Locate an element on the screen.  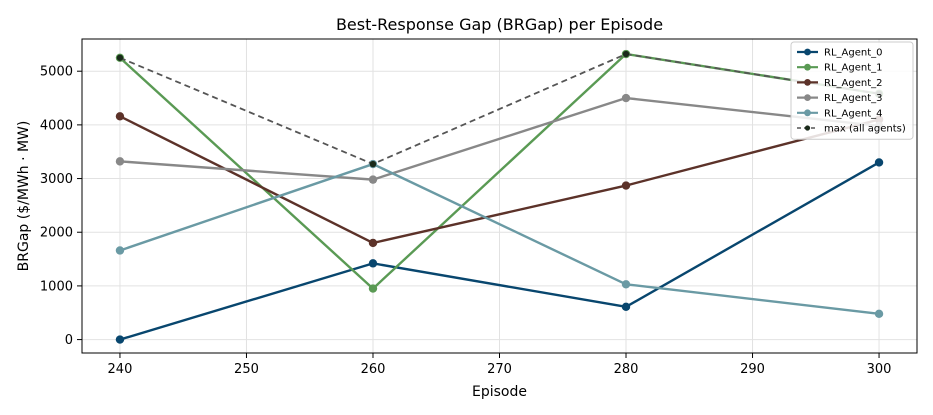
chart-title: Best-Response Gap (BRGap) per Episode is located at coordinates (499, 24).